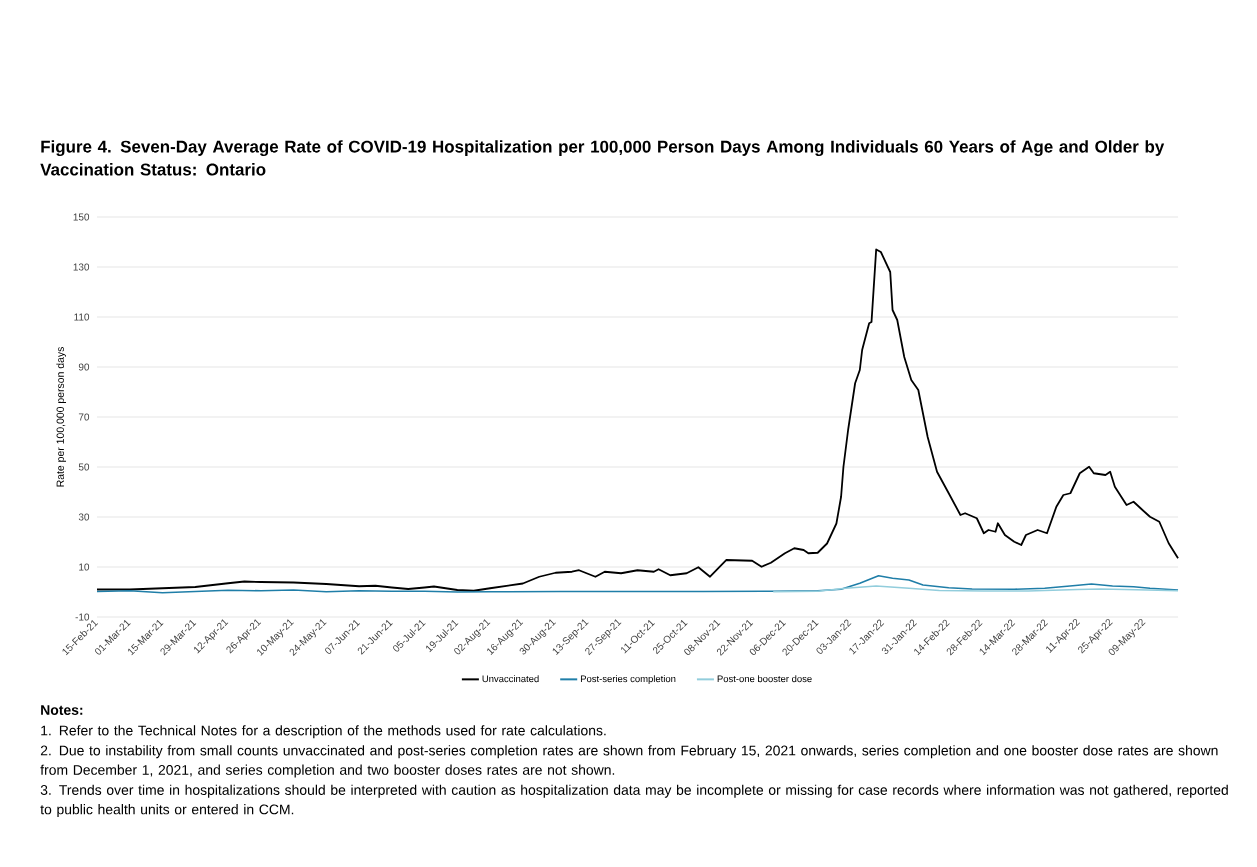 Image resolution: width=1257 pixels, height=867 pixels. I want to click on legend-label: Post-series completion, so click(628, 680).